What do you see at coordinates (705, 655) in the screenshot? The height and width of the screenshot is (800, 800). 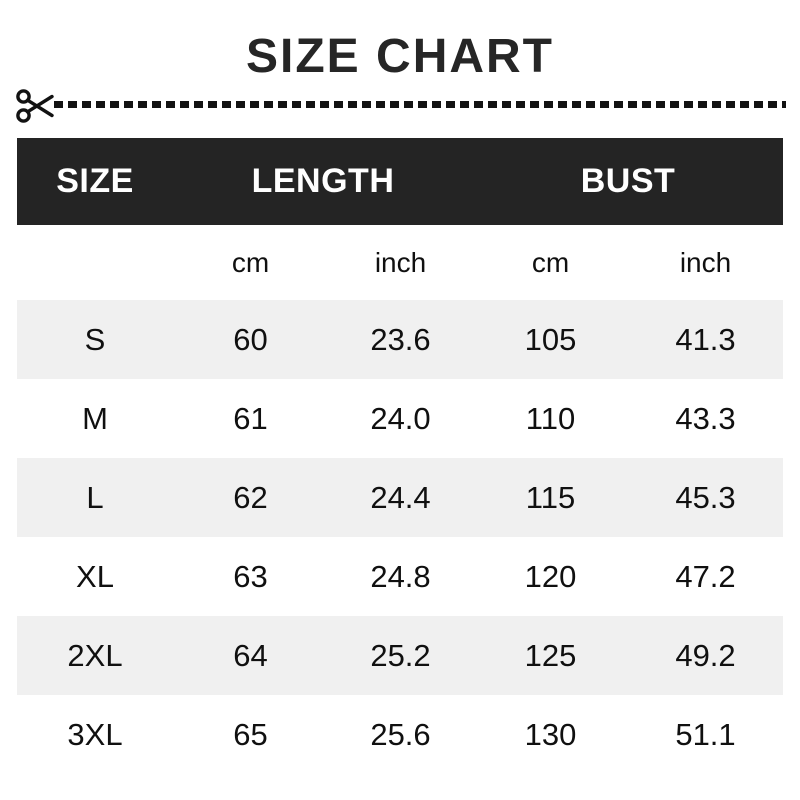 I see `cell-bust-inch: 49.2` at bounding box center [705, 655].